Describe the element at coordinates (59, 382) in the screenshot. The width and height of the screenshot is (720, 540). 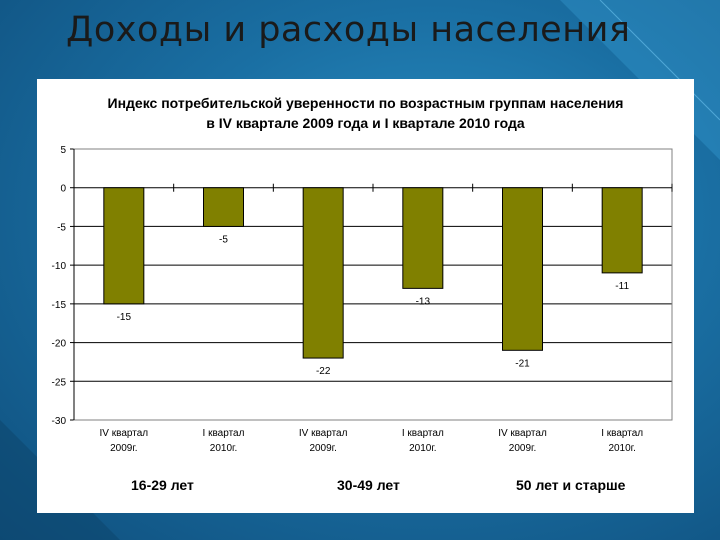
I see `y-tick-label: -25` at that location.